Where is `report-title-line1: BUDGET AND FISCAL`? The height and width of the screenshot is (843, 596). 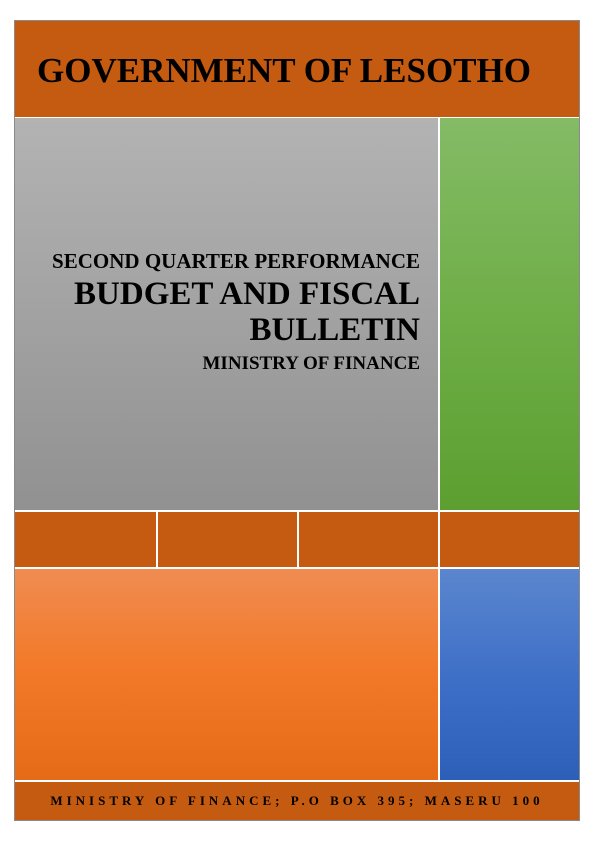
report-title-line1: BUDGET AND FISCAL is located at coordinates (247, 294).